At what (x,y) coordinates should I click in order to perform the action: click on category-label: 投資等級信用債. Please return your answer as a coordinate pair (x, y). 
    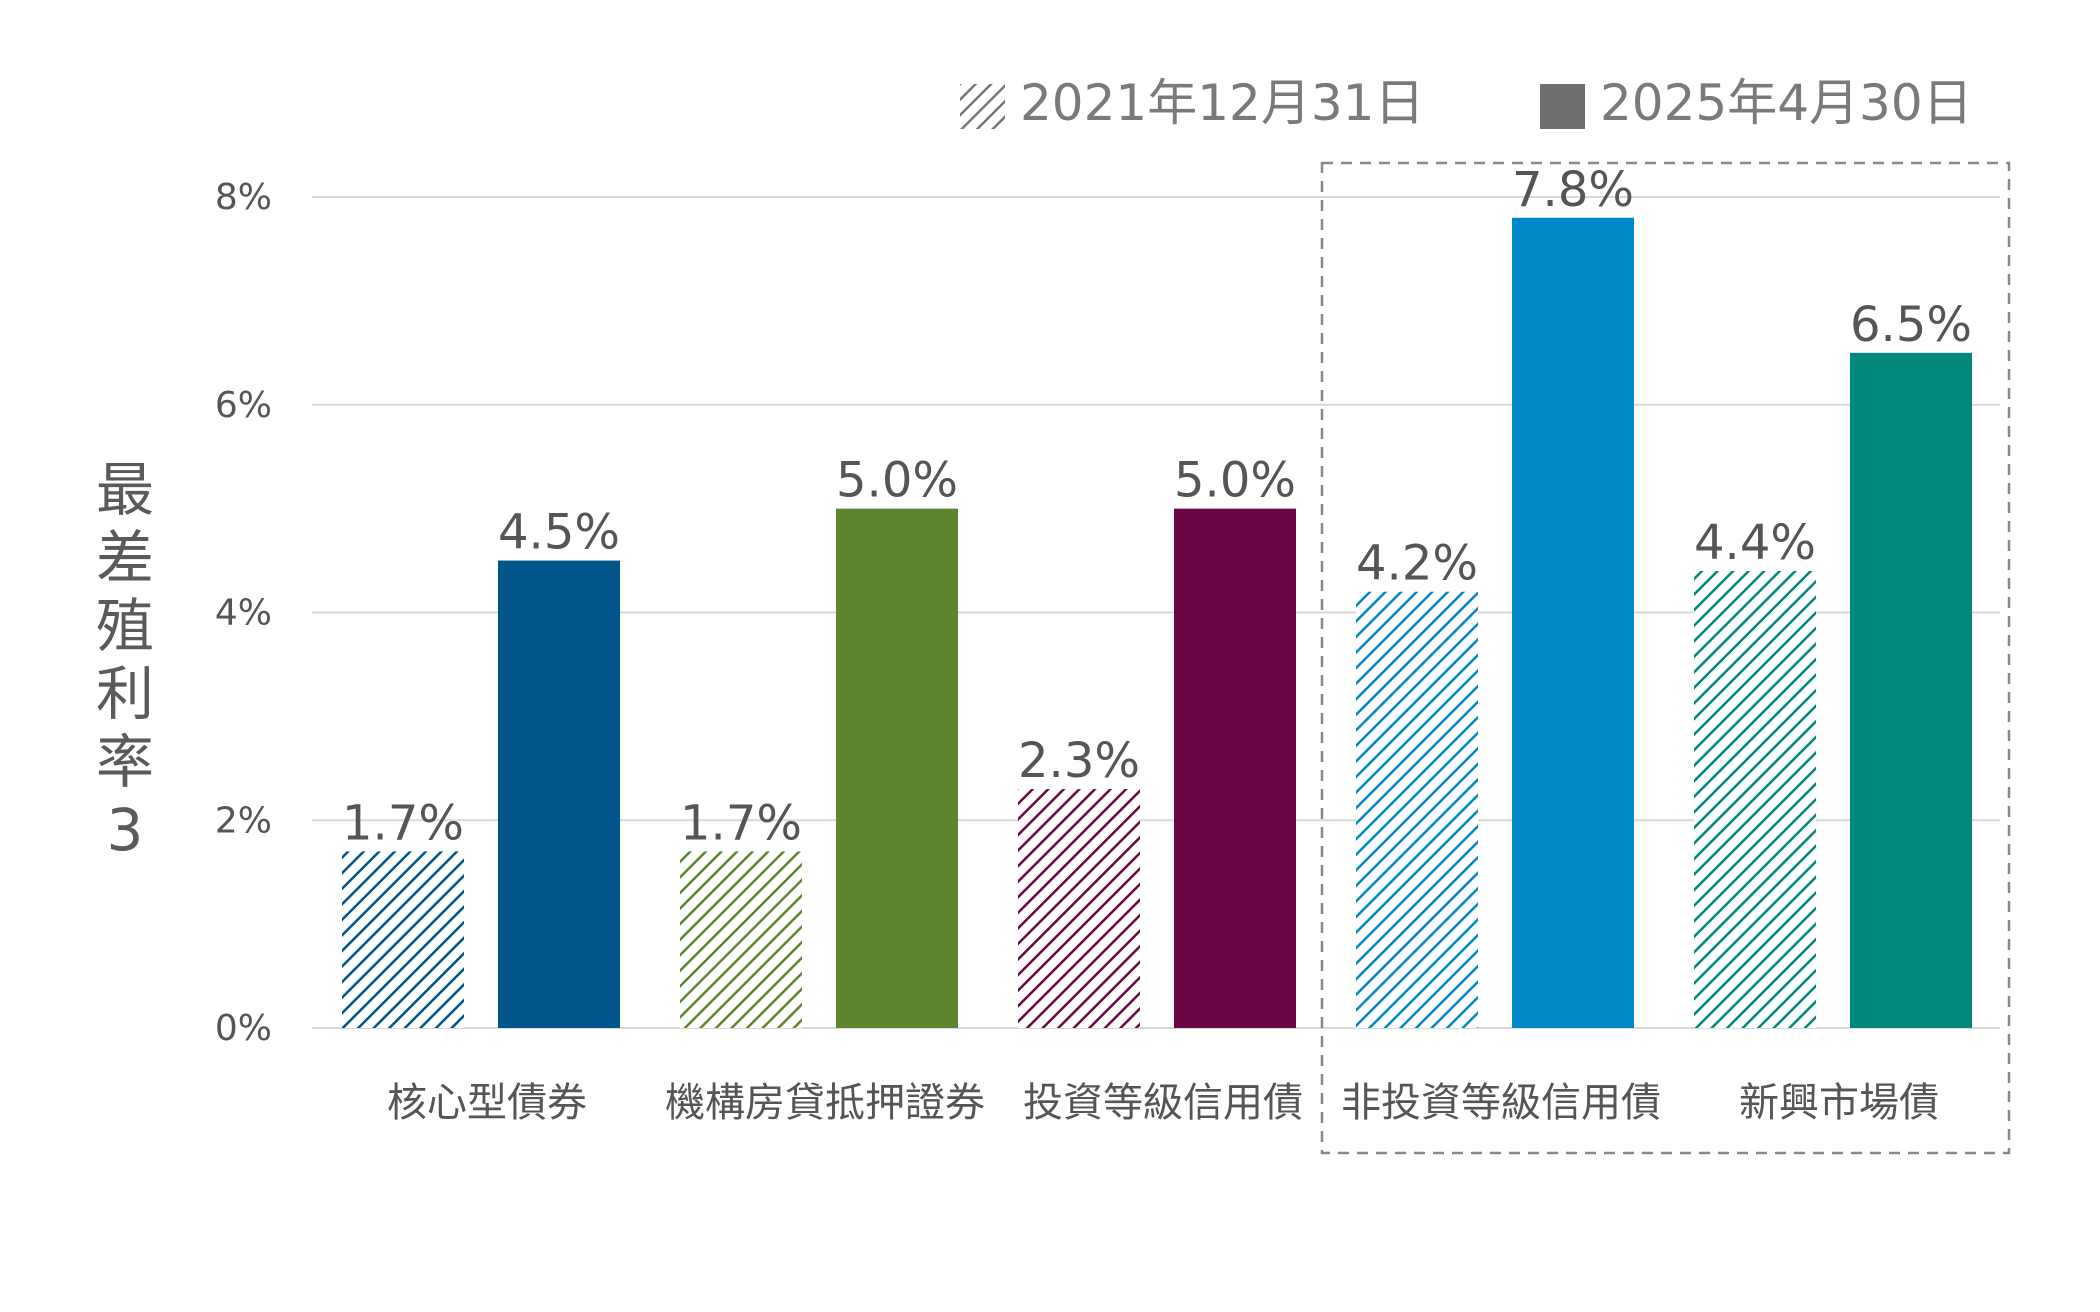
    Looking at the image, I should click on (1163, 1103).